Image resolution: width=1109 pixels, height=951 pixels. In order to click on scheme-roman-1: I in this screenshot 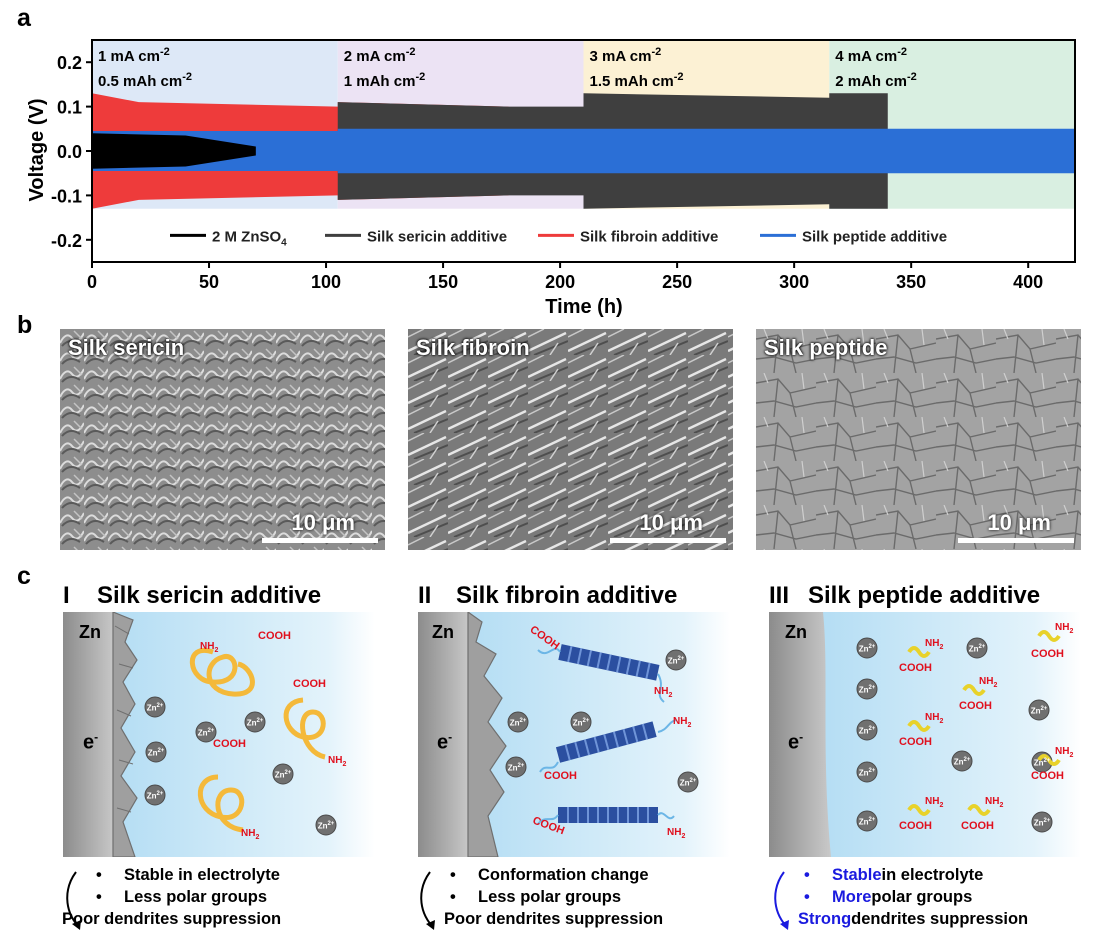, I will do `click(66, 595)`.